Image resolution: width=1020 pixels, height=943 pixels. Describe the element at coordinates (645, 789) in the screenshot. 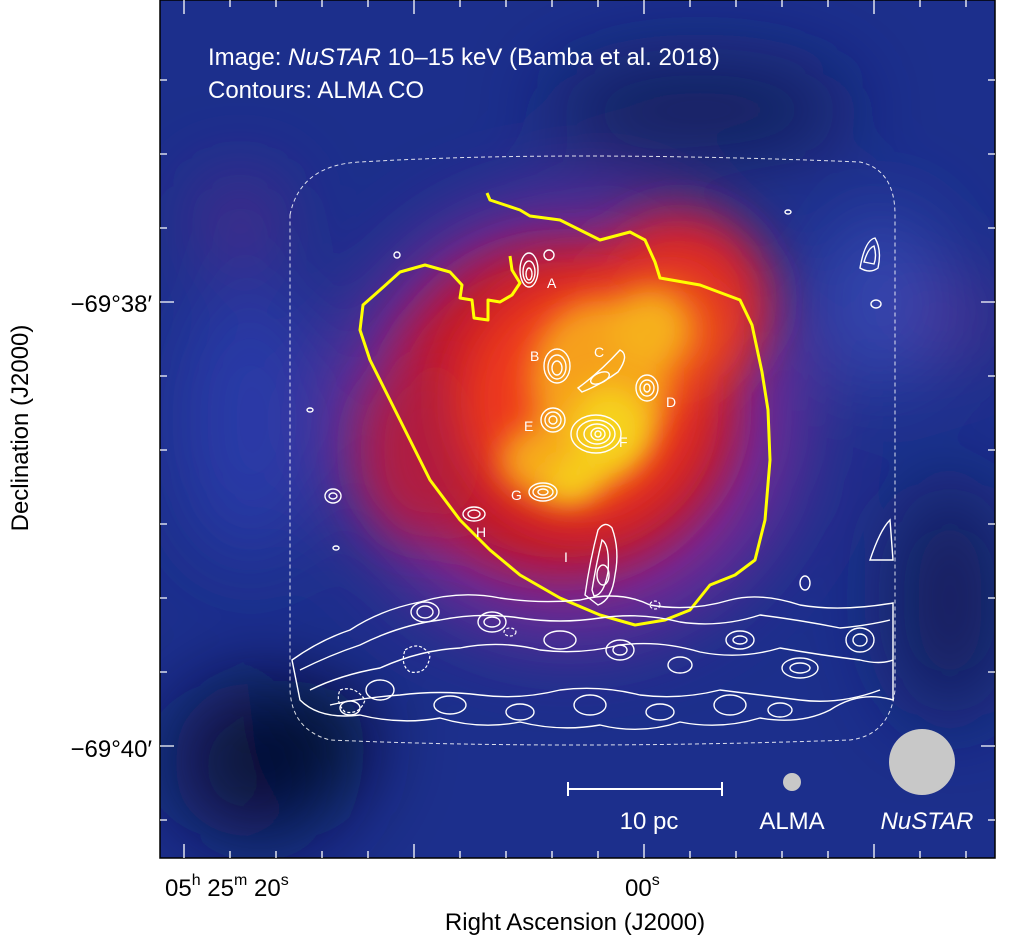

I see `scale-bar` at that location.